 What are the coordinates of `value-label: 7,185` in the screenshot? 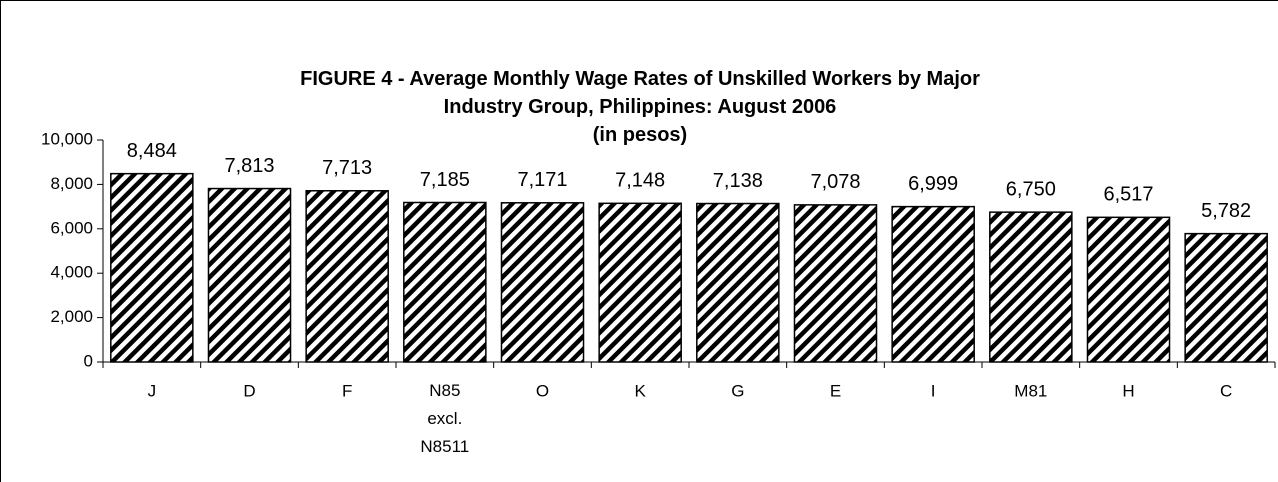 It's located at (445, 180).